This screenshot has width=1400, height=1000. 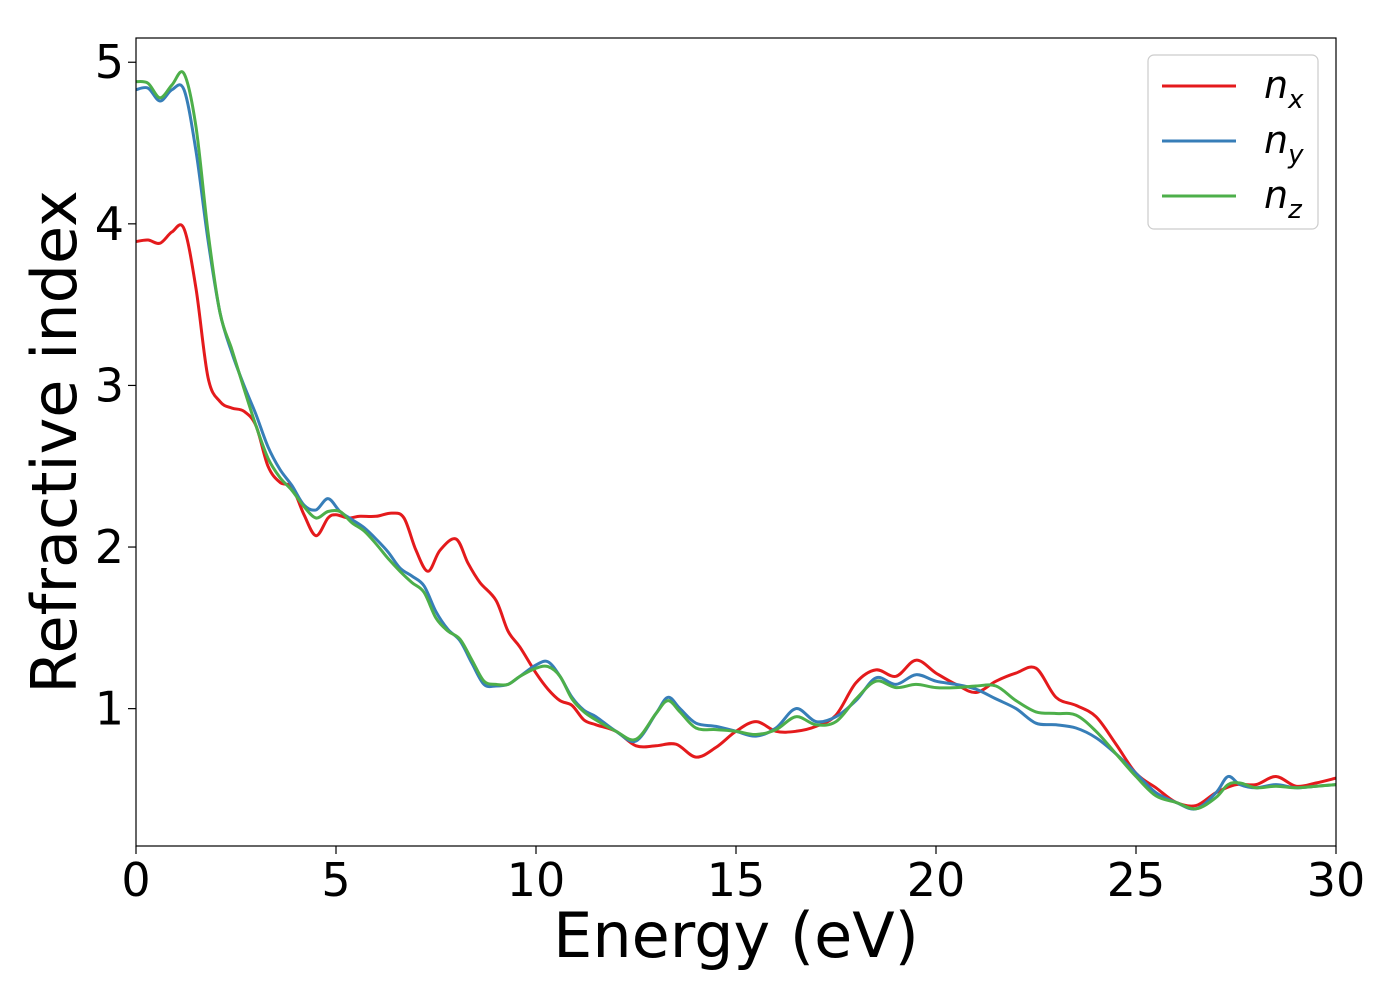 I want to click on x-tick-label: 20, so click(x=936, y=880).